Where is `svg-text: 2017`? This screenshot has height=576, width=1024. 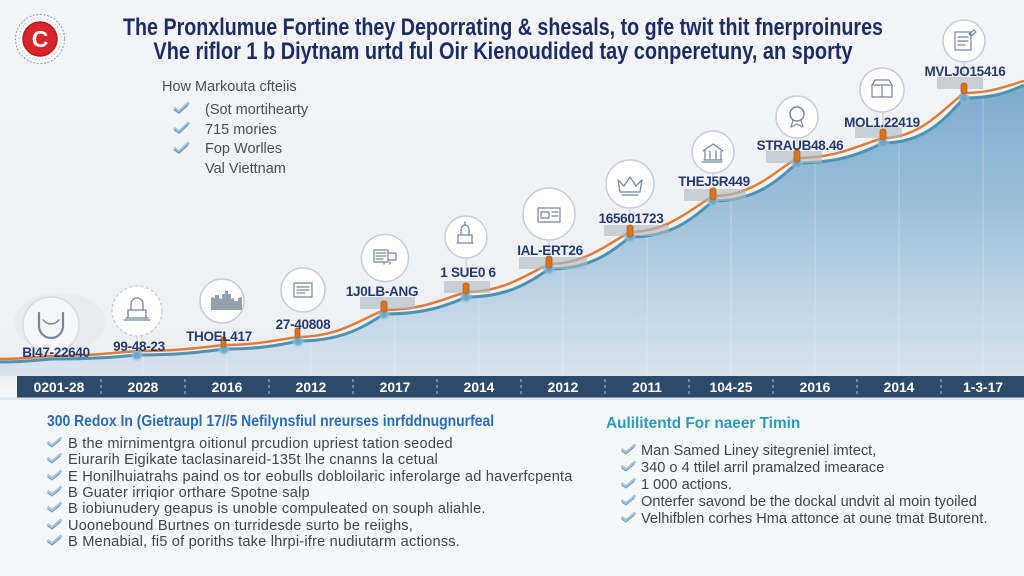 svg-text: 2017 is located at coordinates (395, 387).